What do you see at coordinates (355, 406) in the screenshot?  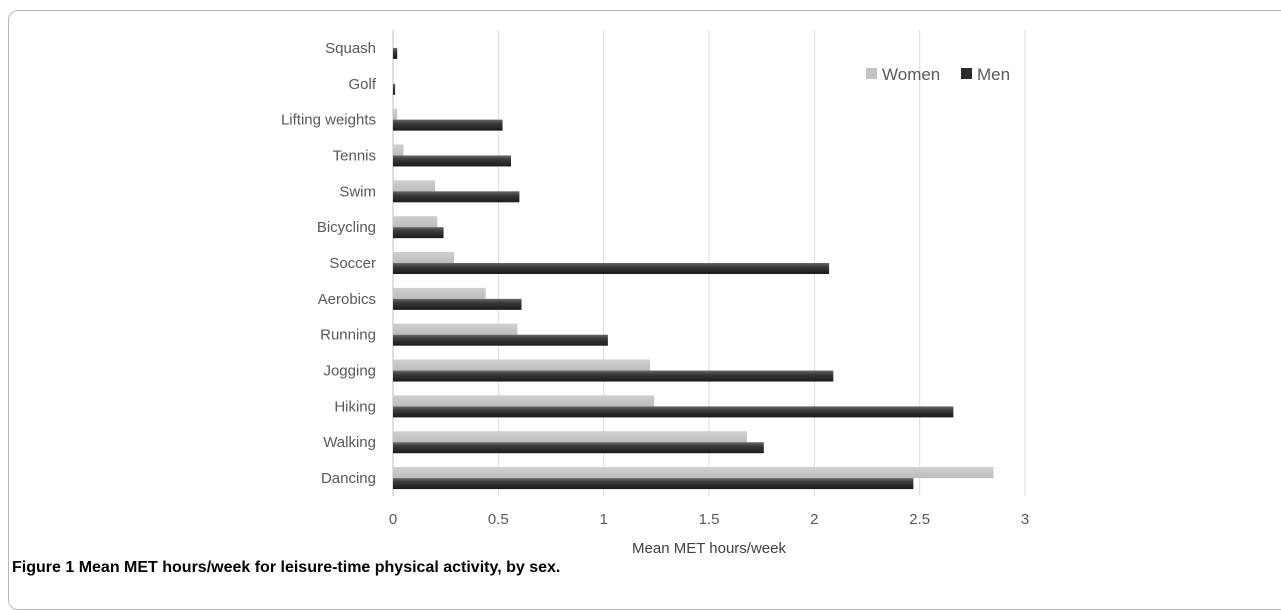 I see `category-label: Hiking` at bounding box center [355, 406].